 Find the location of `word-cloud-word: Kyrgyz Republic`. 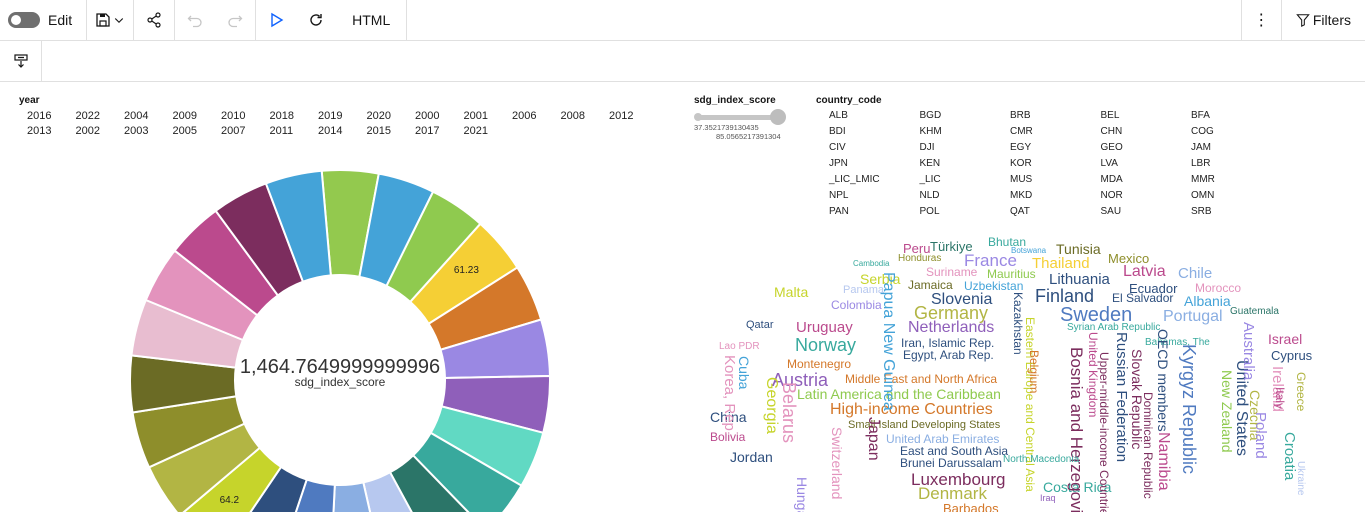

word-cloud-word: Kyrgyz Republic is located at coordinates (1189, 409).